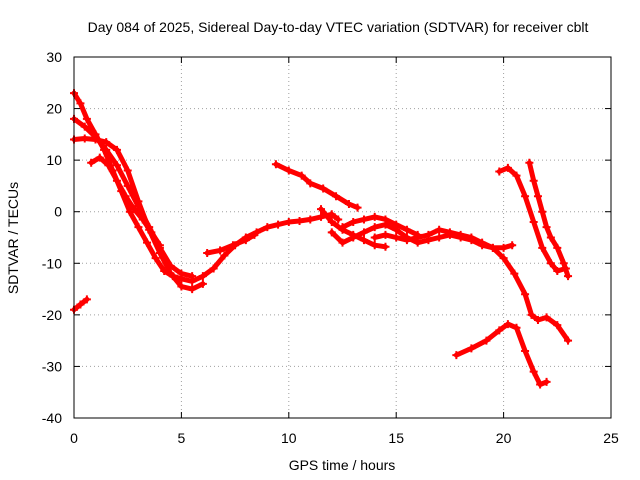  What do you see at coordinates (54, 160) in the screenshot?
I see `y-tick-label: 10` at bounding box center [54, 160].